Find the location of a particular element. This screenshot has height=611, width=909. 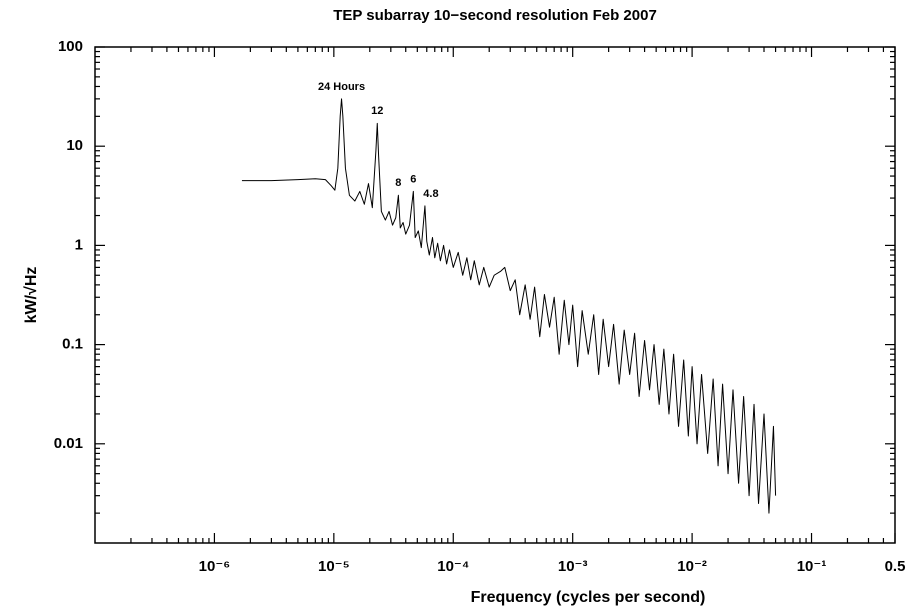

y-tick-label: 0.01 is located at coordinates (68, 443).